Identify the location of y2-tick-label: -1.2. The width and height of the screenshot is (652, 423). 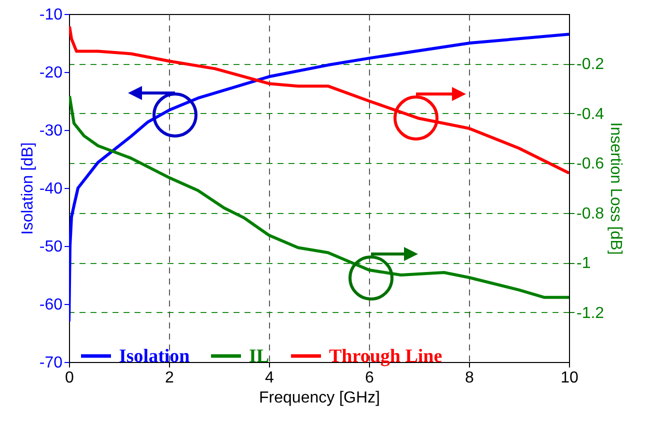
(590, 313).